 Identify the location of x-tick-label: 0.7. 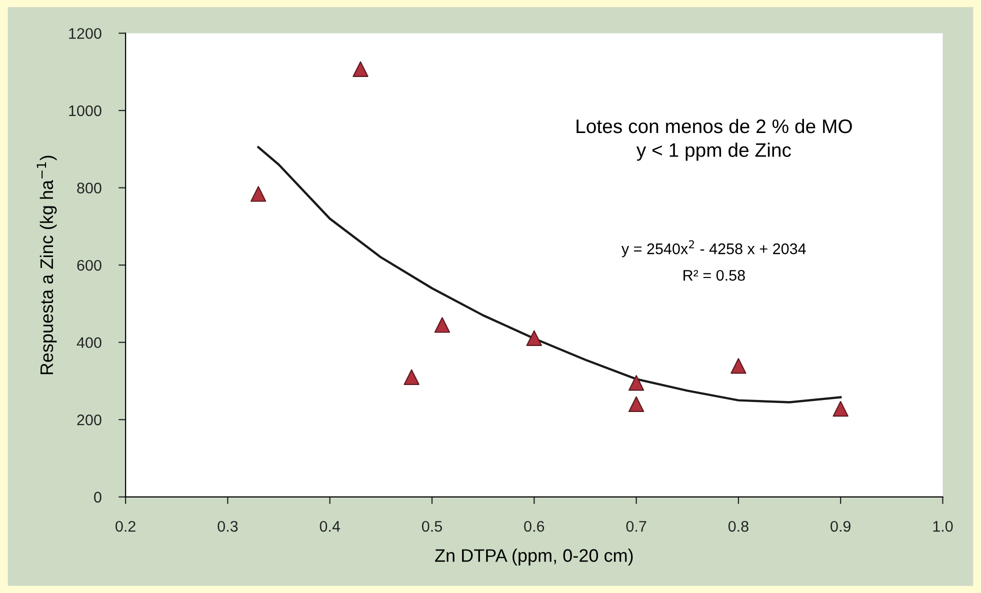
(636, 526).